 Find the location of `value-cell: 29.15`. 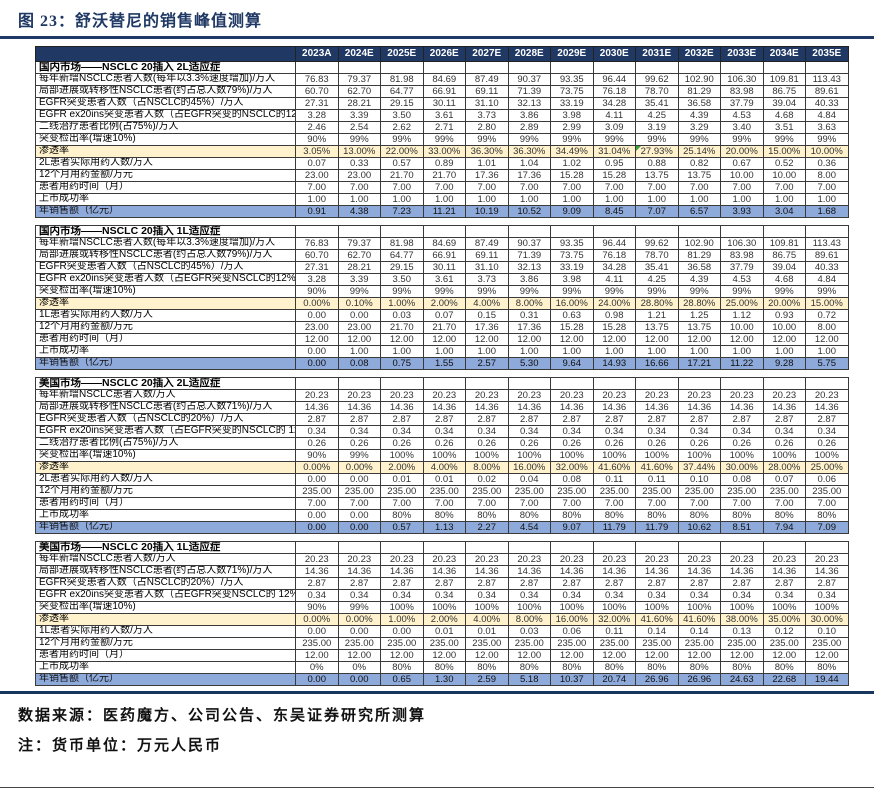

value-cell: 29.15 is located at coordinates (402, 268).